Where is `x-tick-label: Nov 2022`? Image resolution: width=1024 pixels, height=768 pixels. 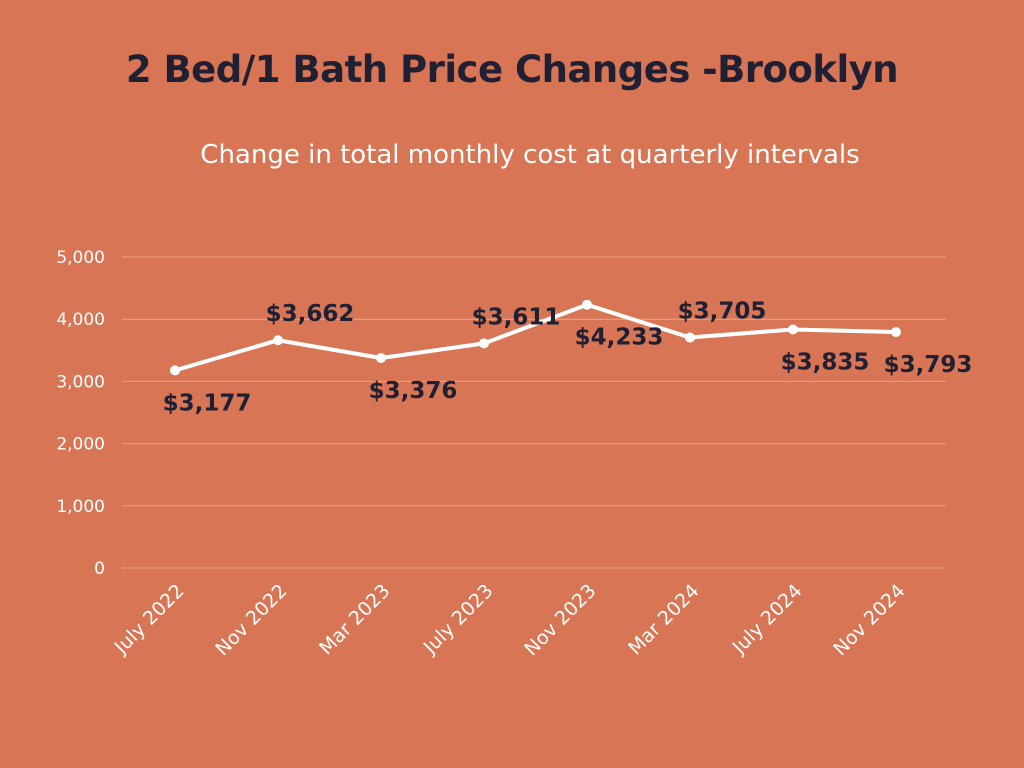
x-tick-label: Nov 2022 is located at coordinates (251, 620).